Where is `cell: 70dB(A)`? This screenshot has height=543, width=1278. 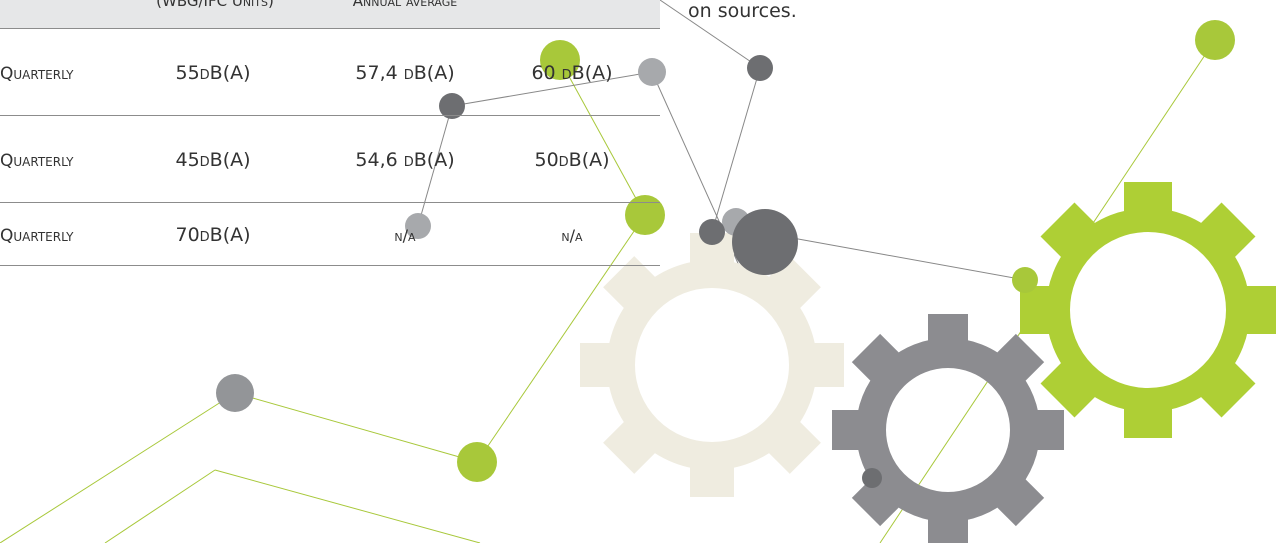
cell: 70dB(A) is located at coordinates (213, 235).